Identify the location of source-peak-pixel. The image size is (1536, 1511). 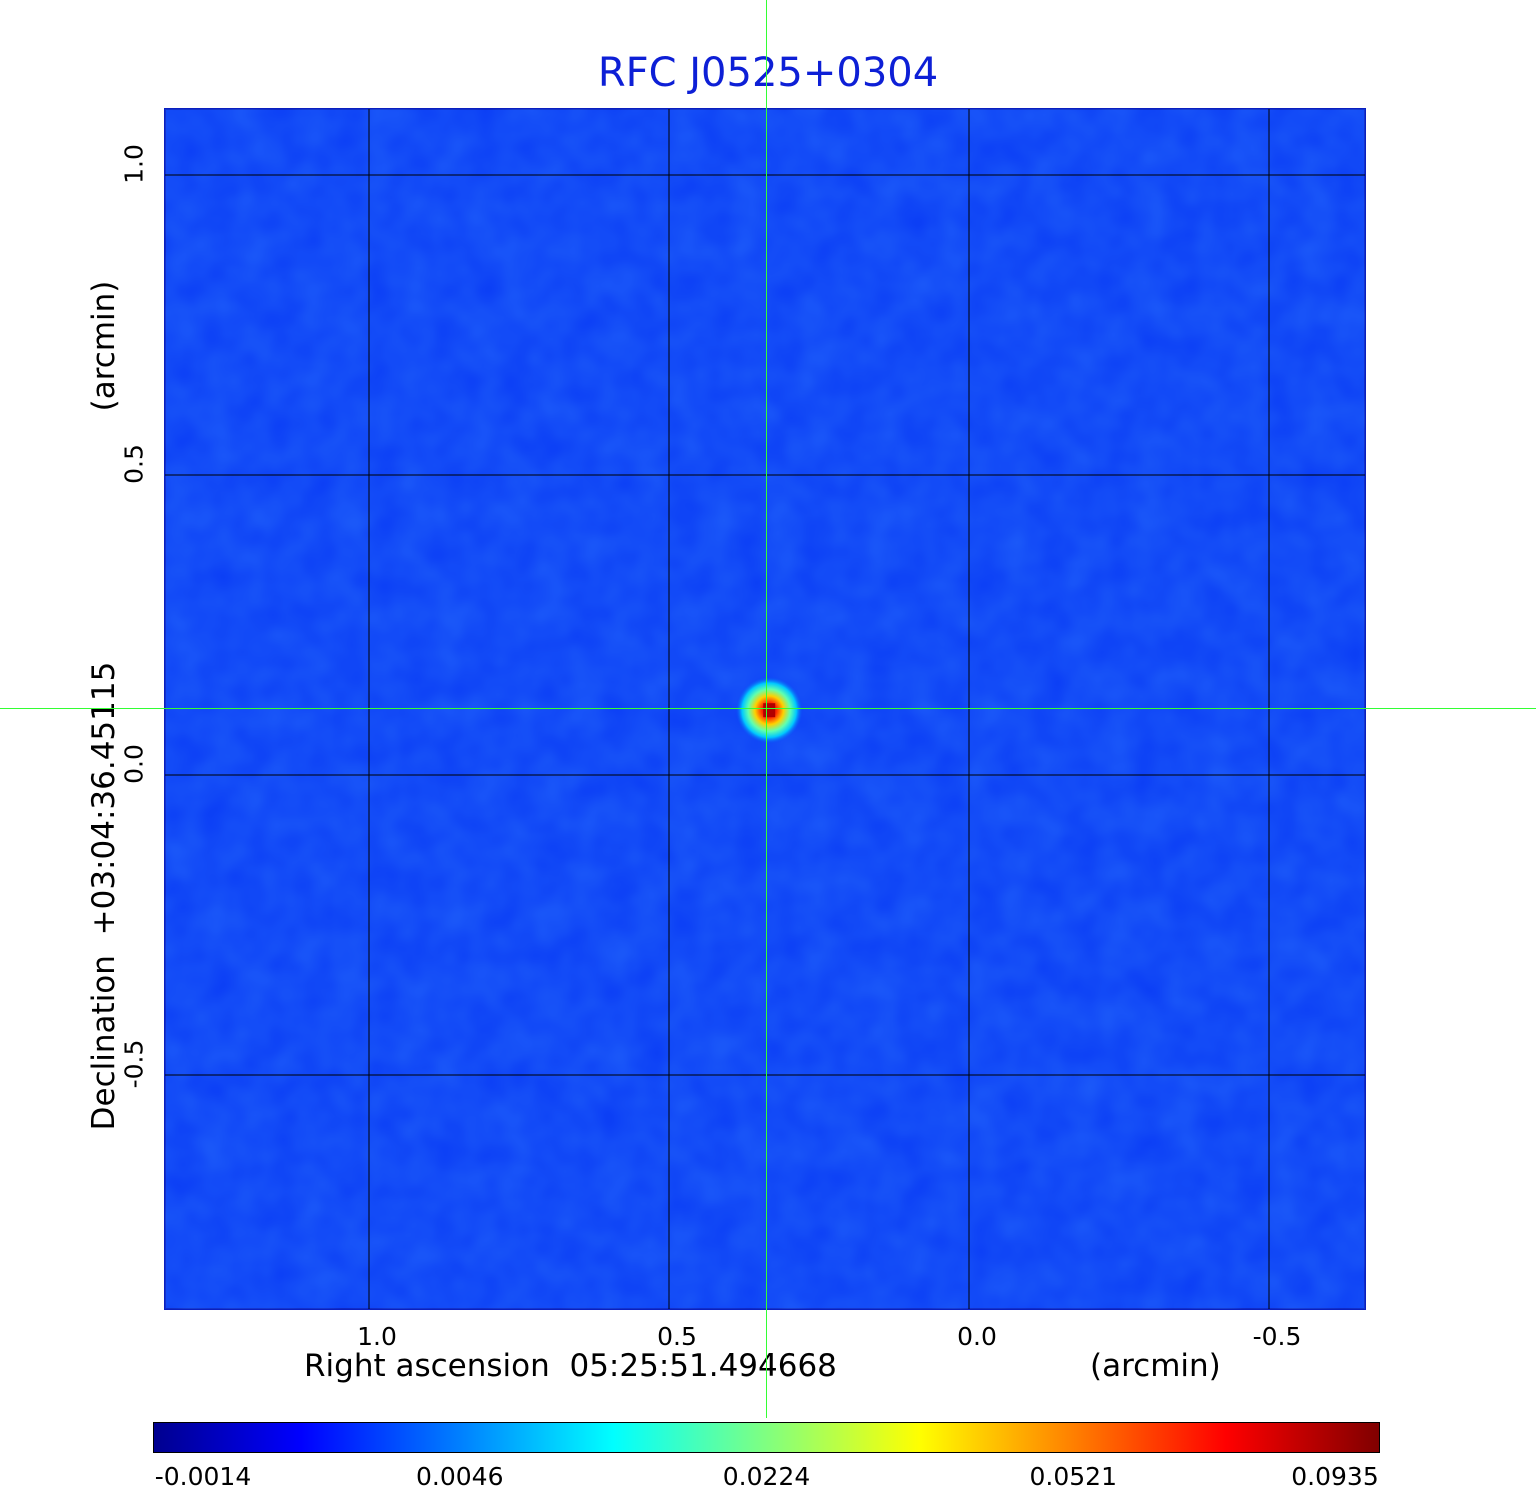
(769, 710).